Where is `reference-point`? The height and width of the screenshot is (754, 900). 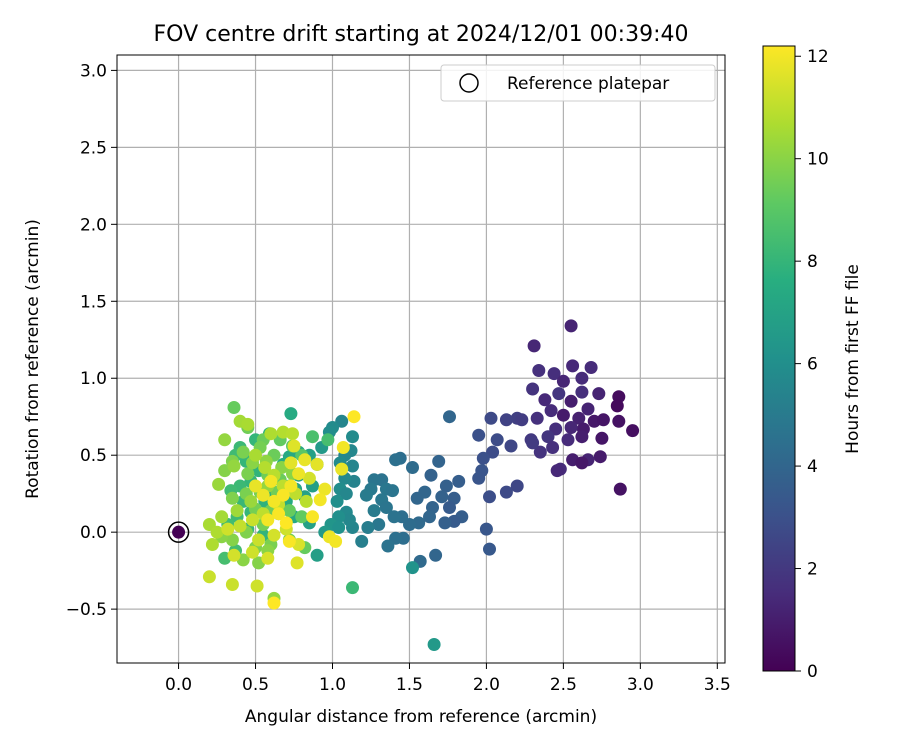
reference-point is located at coordinates (179, 532).